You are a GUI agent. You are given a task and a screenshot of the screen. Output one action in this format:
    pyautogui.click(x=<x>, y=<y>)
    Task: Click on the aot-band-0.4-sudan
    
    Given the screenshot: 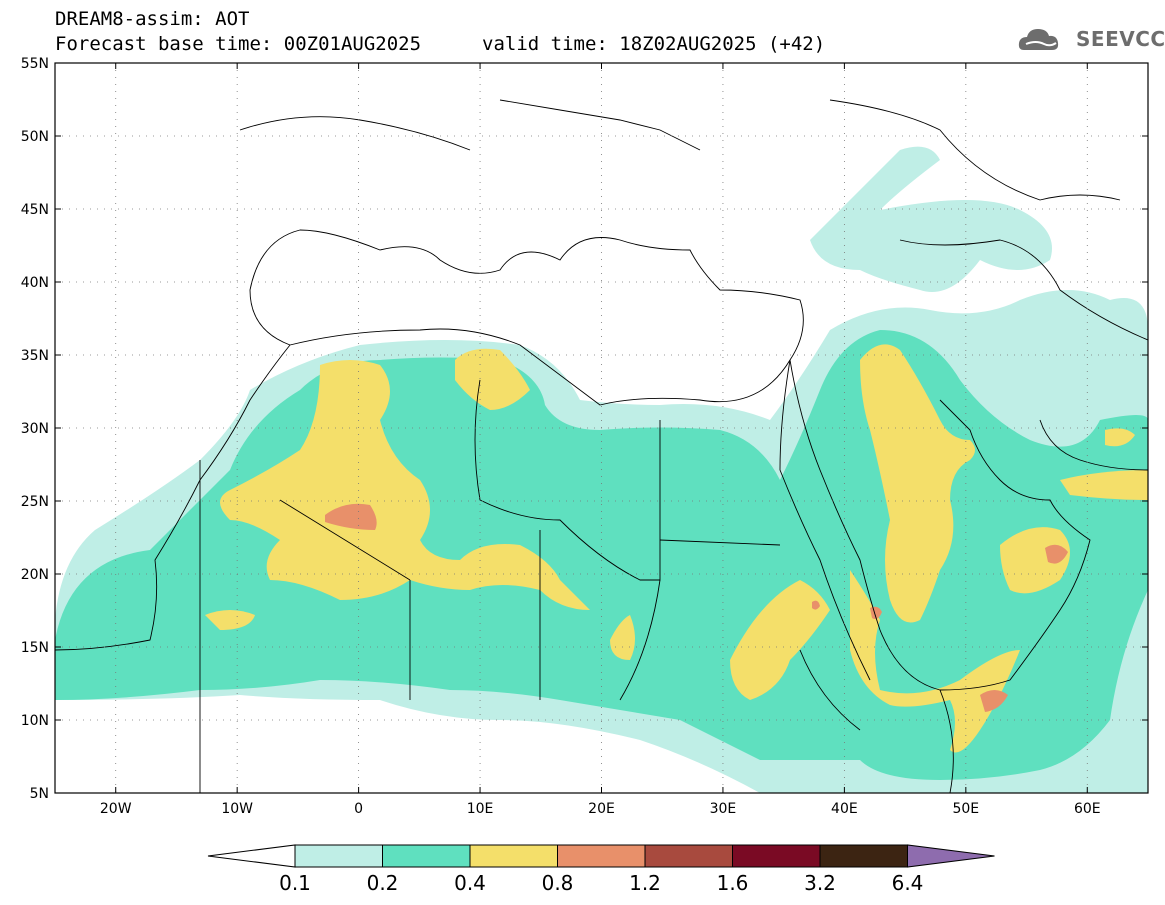 What is the action you would take?
    pyautogui.click(x=780, y=640)
    